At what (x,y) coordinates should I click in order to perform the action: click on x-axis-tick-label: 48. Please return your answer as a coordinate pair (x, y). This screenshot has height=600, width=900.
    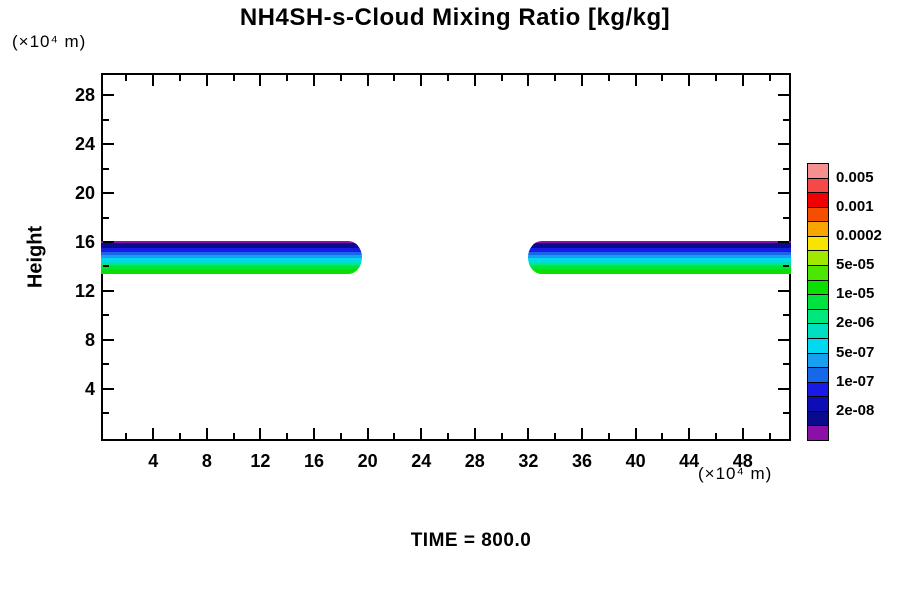
    Looking at the image, I should click on (742, 461).